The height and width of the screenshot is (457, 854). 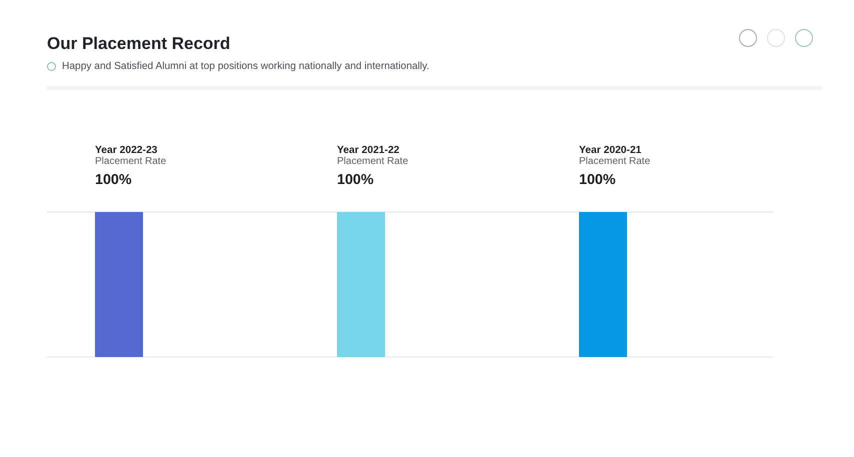 I want to click on chart-subtitle: Happy and Satisfied Alumni at top positions working nationally and internationally., so click(x=246, y=66).